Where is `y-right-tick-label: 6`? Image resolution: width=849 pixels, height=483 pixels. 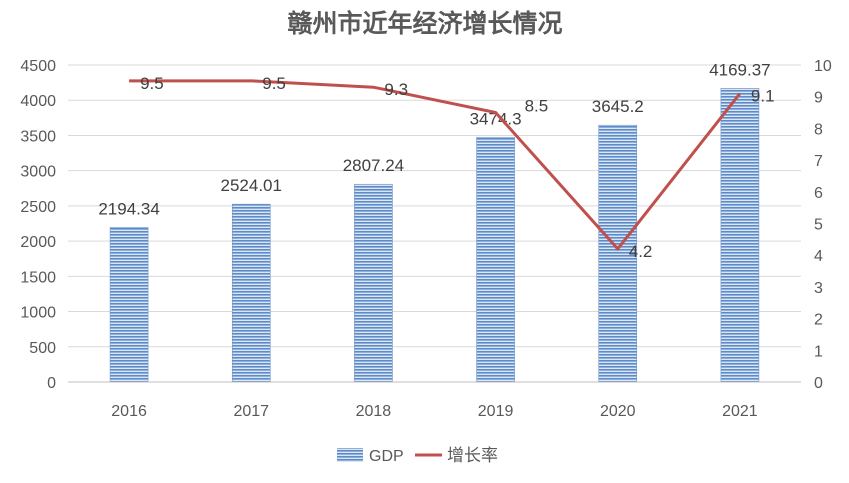 y-right-tick-label: 6 is located at coordinates (818, 193).